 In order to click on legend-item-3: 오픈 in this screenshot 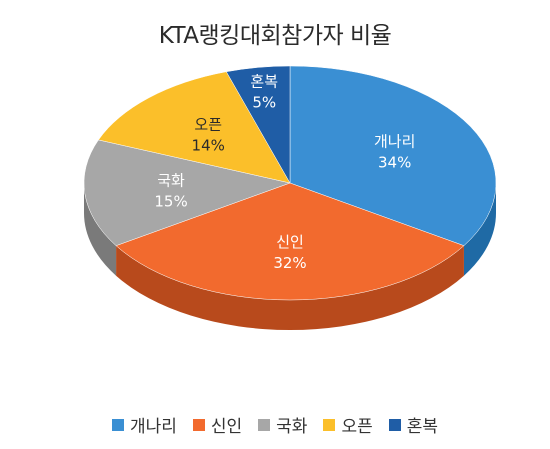, I will do `click(348, 424)`.